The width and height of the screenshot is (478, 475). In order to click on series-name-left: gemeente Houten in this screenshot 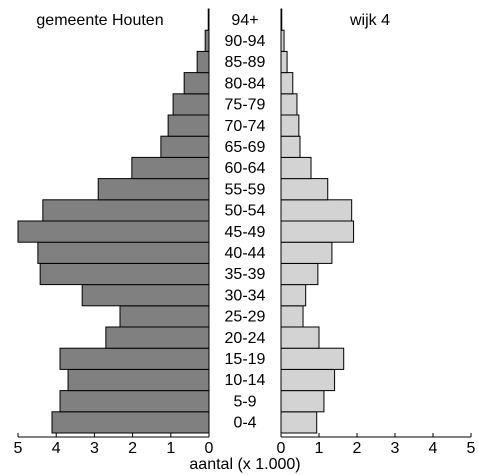, I will do `click(99, 20)`.